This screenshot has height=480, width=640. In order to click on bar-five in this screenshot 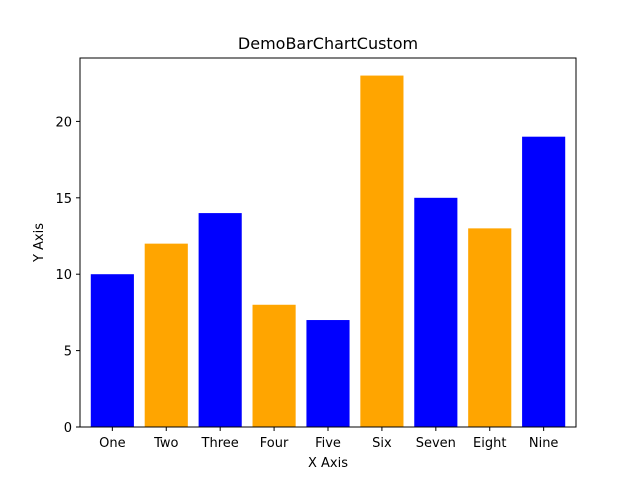, I will do `click(328, 373)`.